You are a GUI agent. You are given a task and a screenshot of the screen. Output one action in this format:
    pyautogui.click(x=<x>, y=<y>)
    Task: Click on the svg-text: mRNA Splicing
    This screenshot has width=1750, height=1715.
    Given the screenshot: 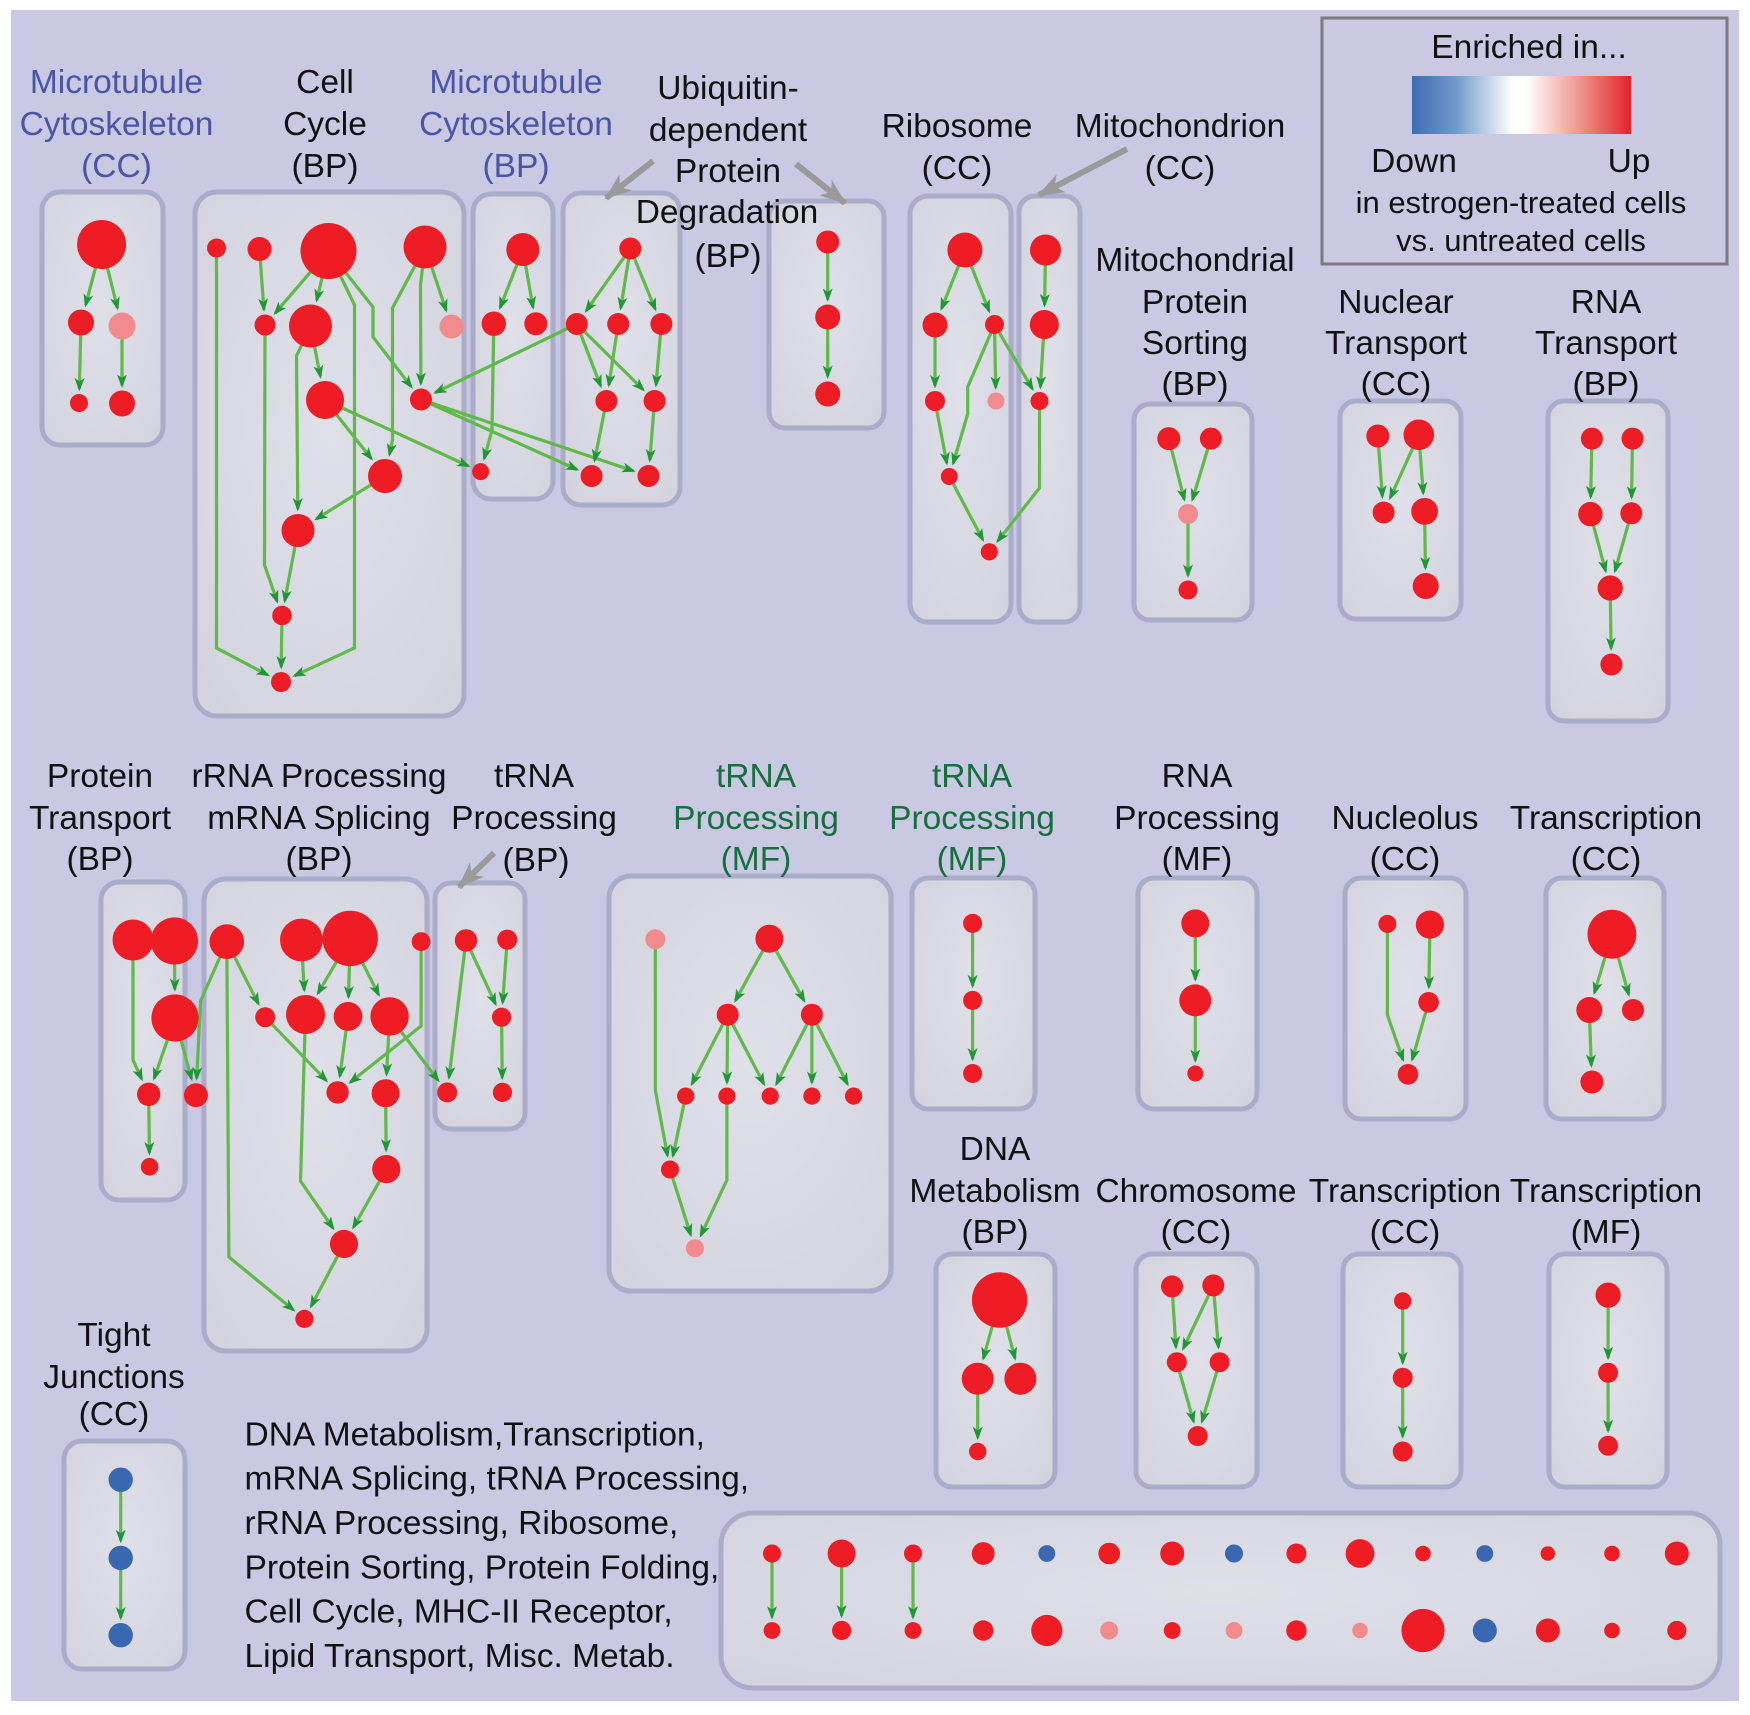 What is the action you would take?
    pyautogui.click(x=318, y=818)
    